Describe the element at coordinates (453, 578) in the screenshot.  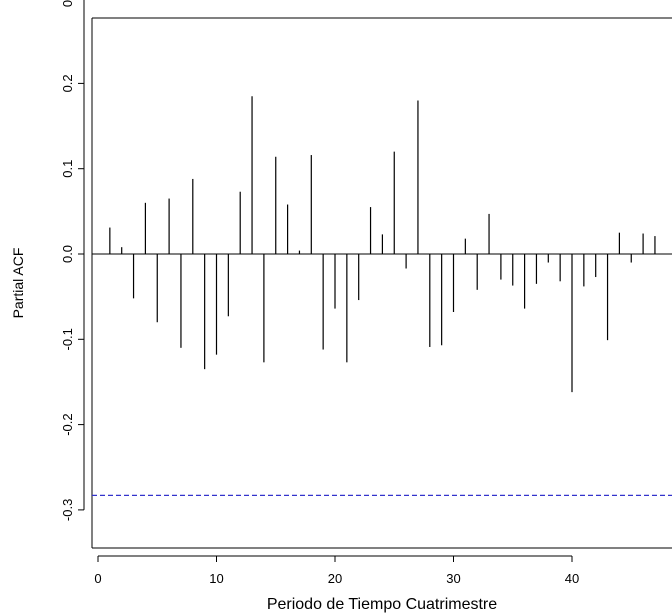
I see `x-tick-label: 30` at that location.